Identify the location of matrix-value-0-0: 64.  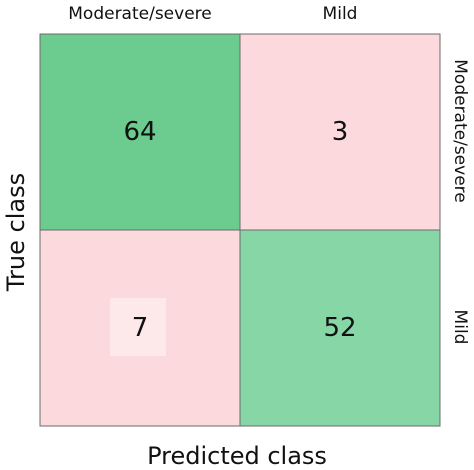
(139, 132).